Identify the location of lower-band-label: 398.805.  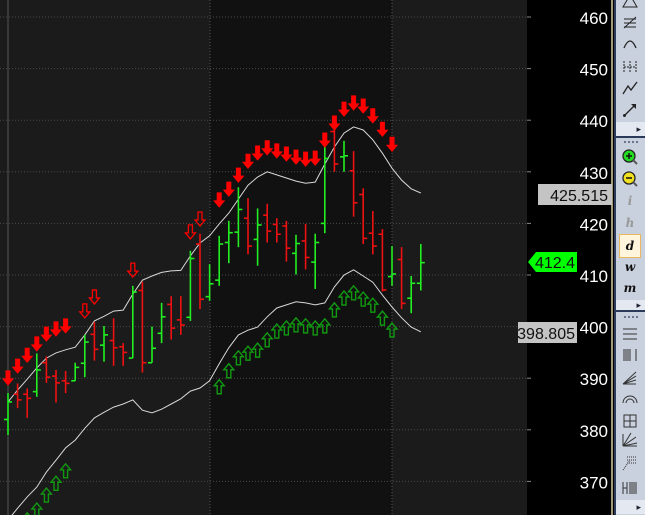
(547, 332).